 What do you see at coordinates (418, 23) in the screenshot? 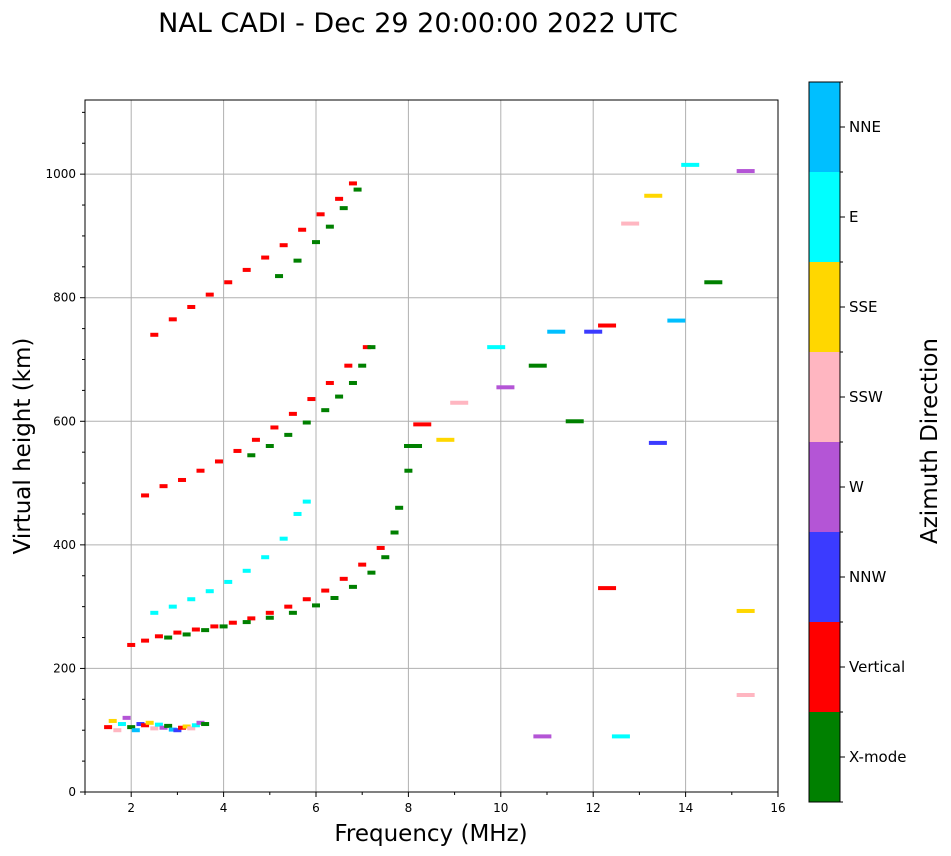
I see `chart-title: NAL CADI - Dec 29 20:00:00 2022 UTC` at bounding box center [418, 23].